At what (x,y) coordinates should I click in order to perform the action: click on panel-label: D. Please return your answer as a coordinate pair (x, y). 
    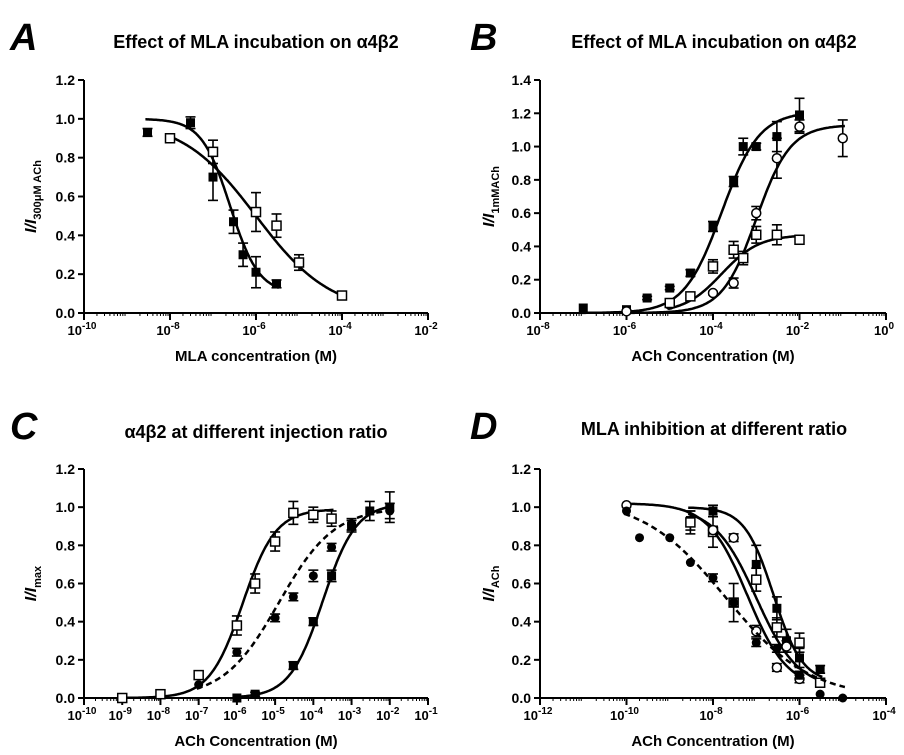
    Looking at the image, I should click on (483, 427).